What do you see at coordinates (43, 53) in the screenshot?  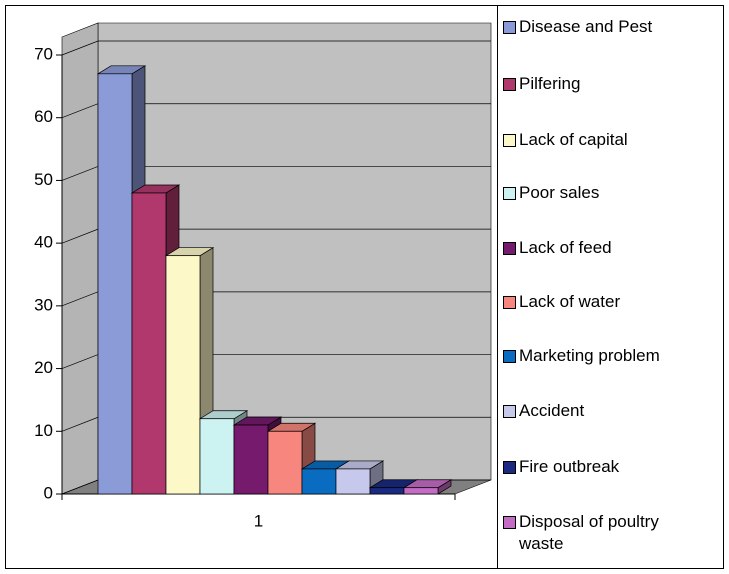 I see `y-tick-label: 70` at bounding box center [43, 53].